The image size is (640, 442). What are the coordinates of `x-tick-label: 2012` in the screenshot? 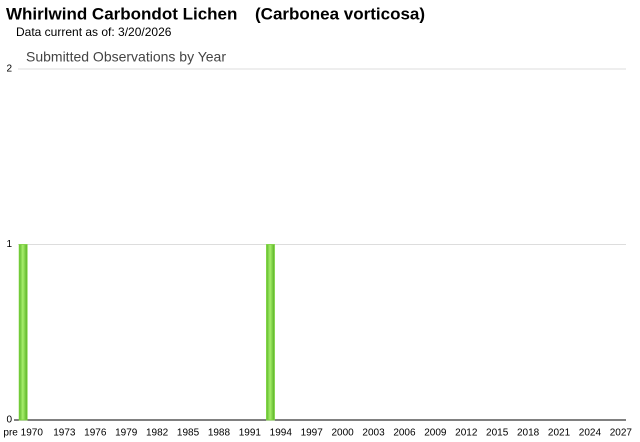 It's located at (466, 433).